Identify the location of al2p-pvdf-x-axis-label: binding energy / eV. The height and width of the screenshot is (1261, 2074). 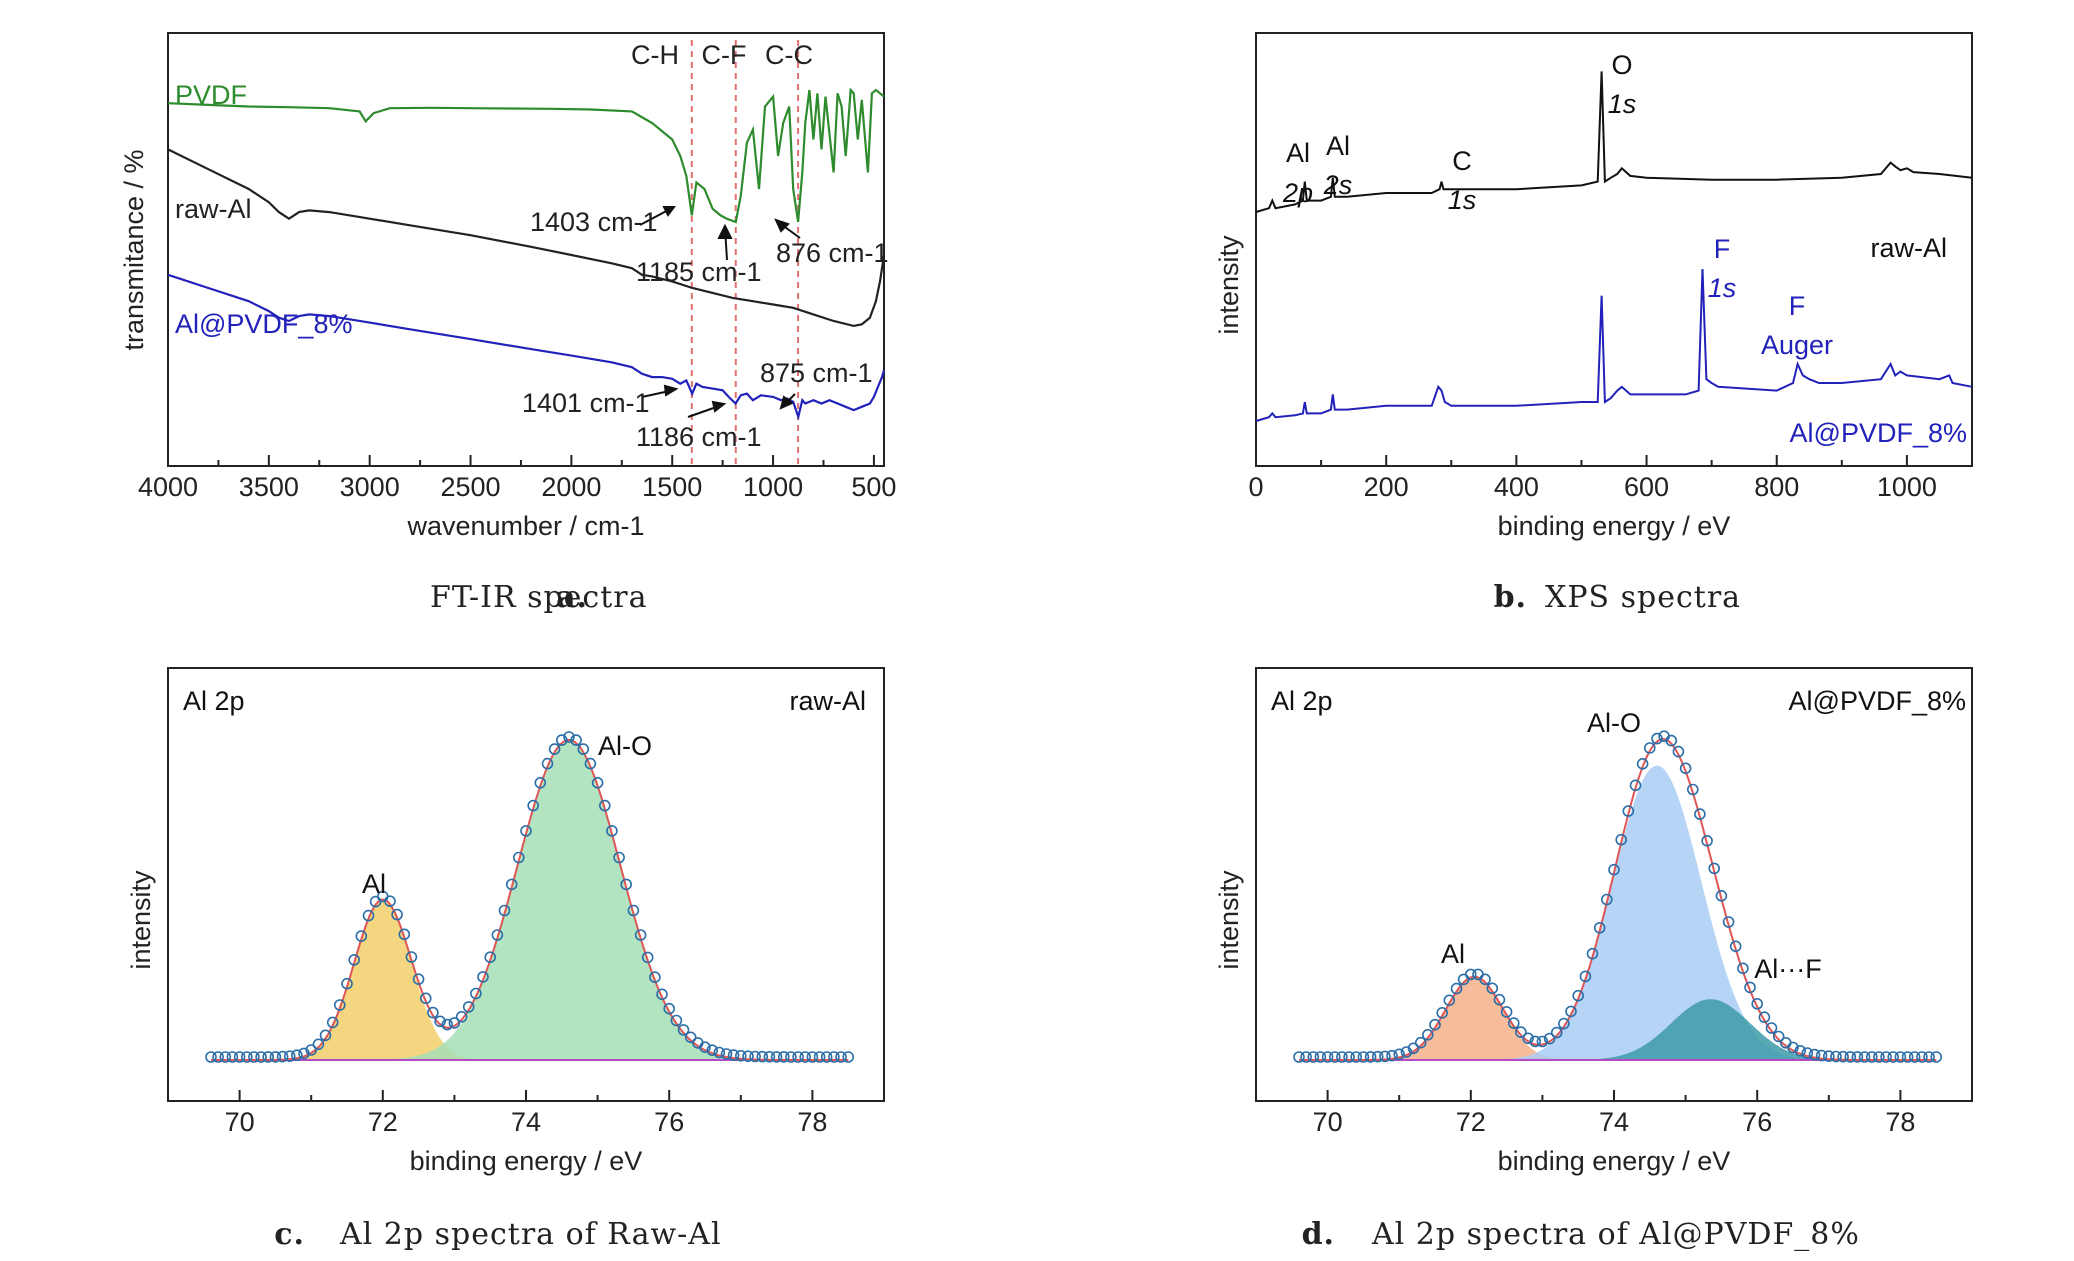
(1614, 1161).